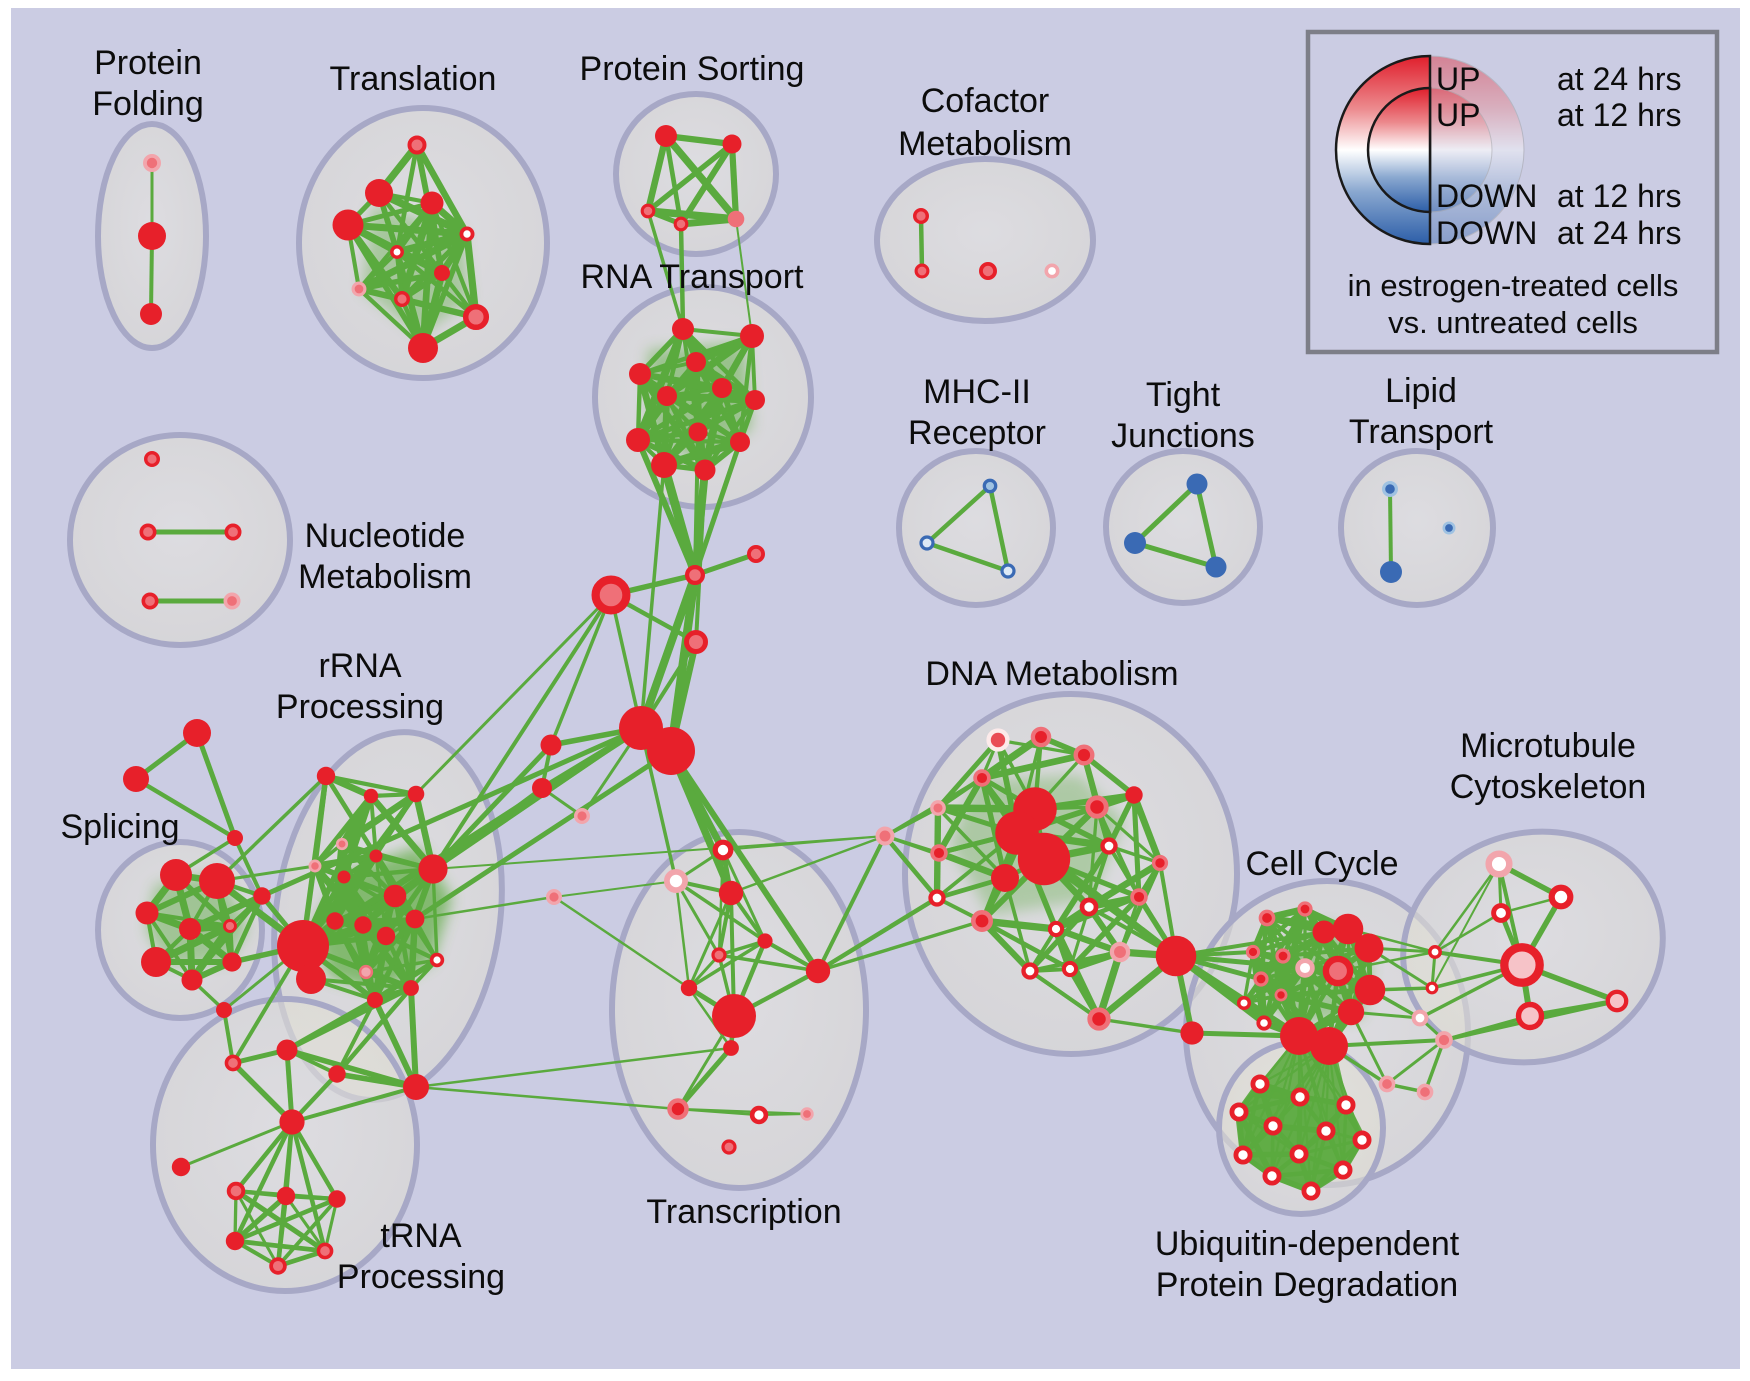  Describe the element at coordinates (1307, 1285) in the screenshot. I see `svg-text: Protein Degradation` at that location.